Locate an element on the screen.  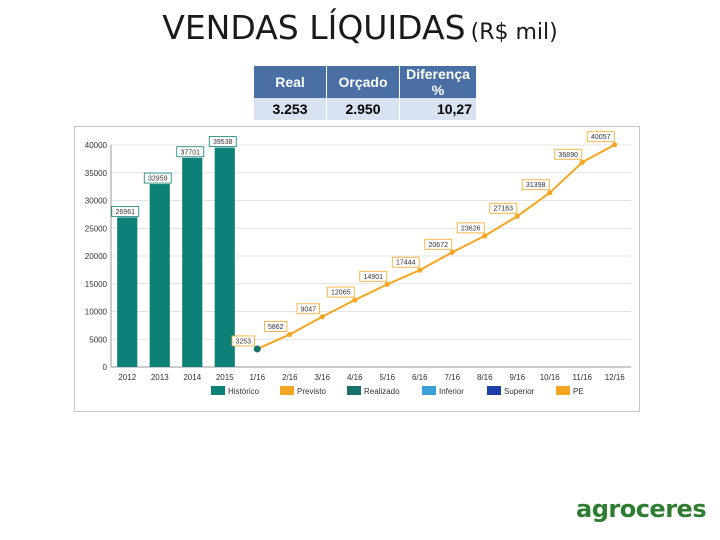
previsto-data-label: 17444 is located at coordinates (406, 263).